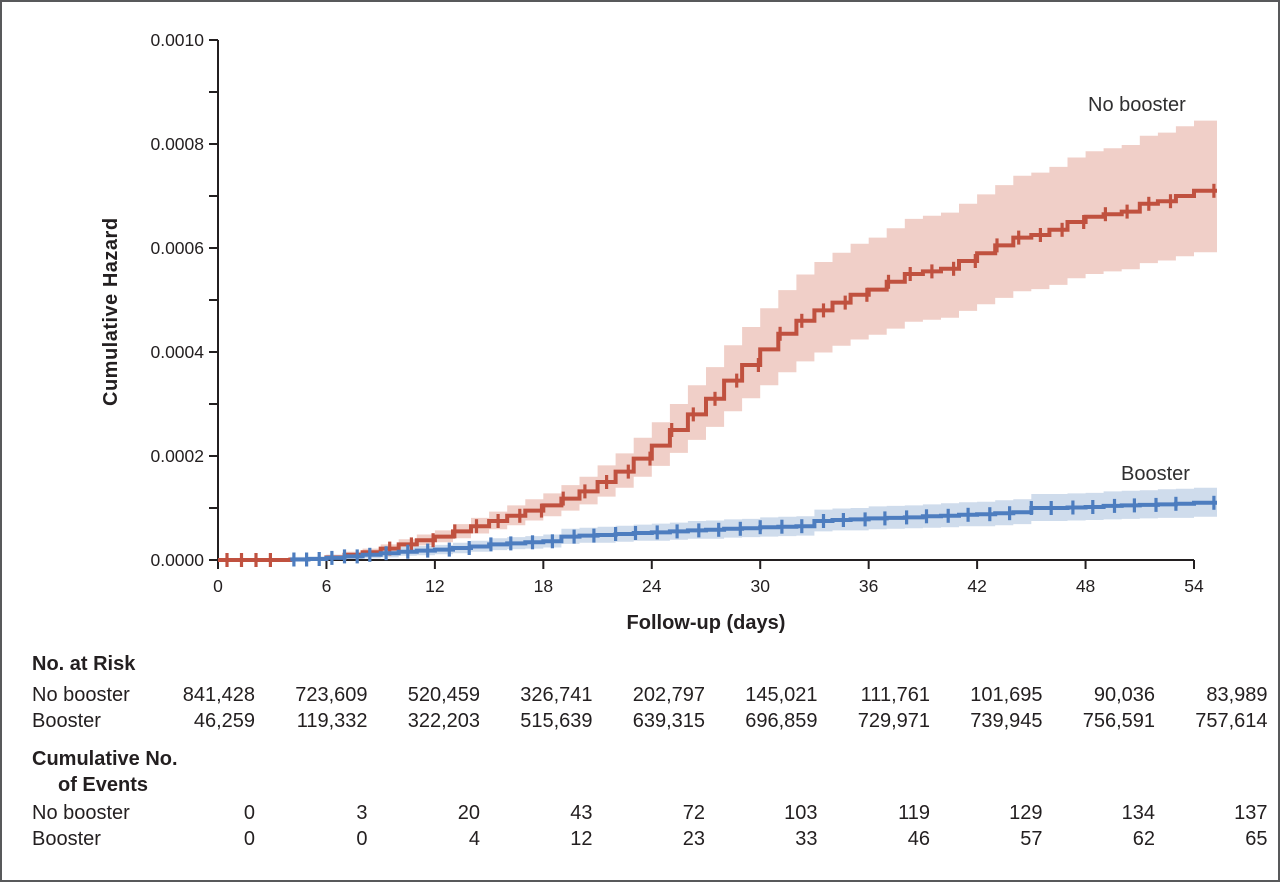 This screenshot has height=882, width=1280. I want to click on no-at-risk-cell-no-booster: 101,695, so click(1006, 695).